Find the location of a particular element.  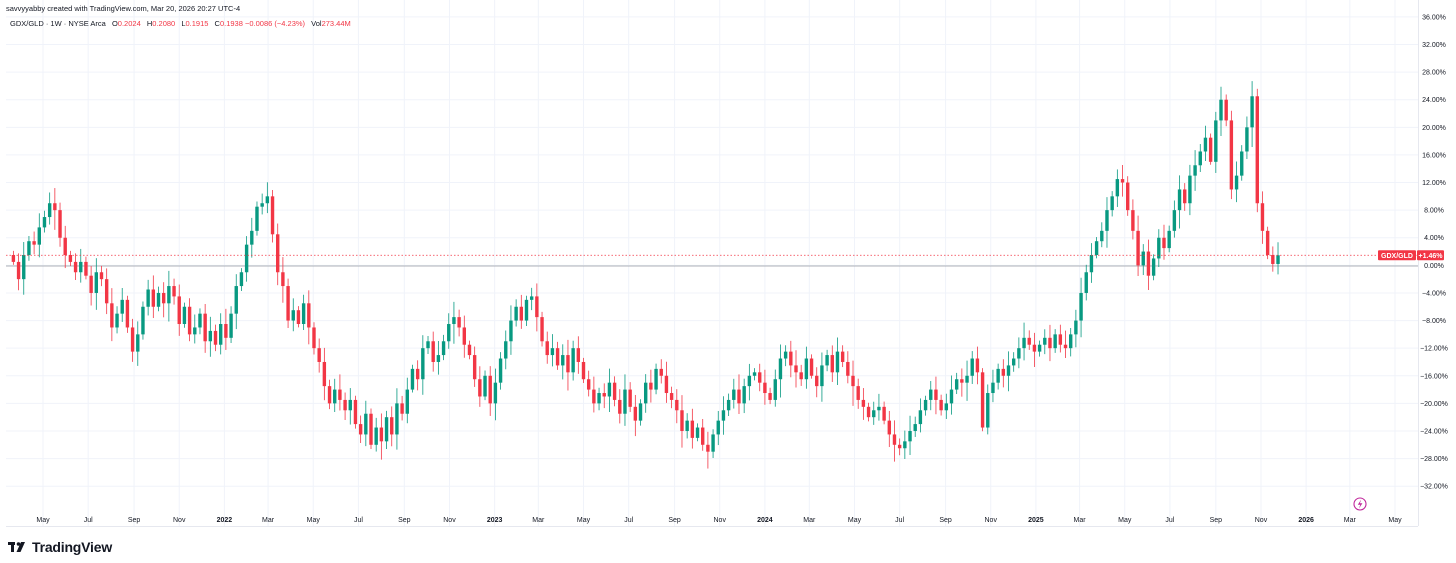

legend-open: 0.2024 is located at coordinates (129, 23).